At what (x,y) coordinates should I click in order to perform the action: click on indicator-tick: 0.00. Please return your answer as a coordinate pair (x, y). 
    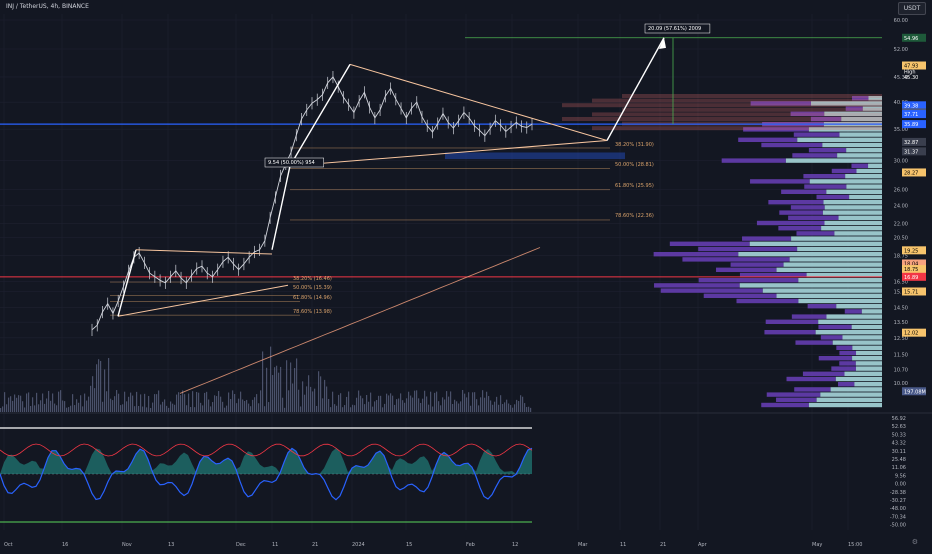
    Looking at the image, I should click on (900, 485).